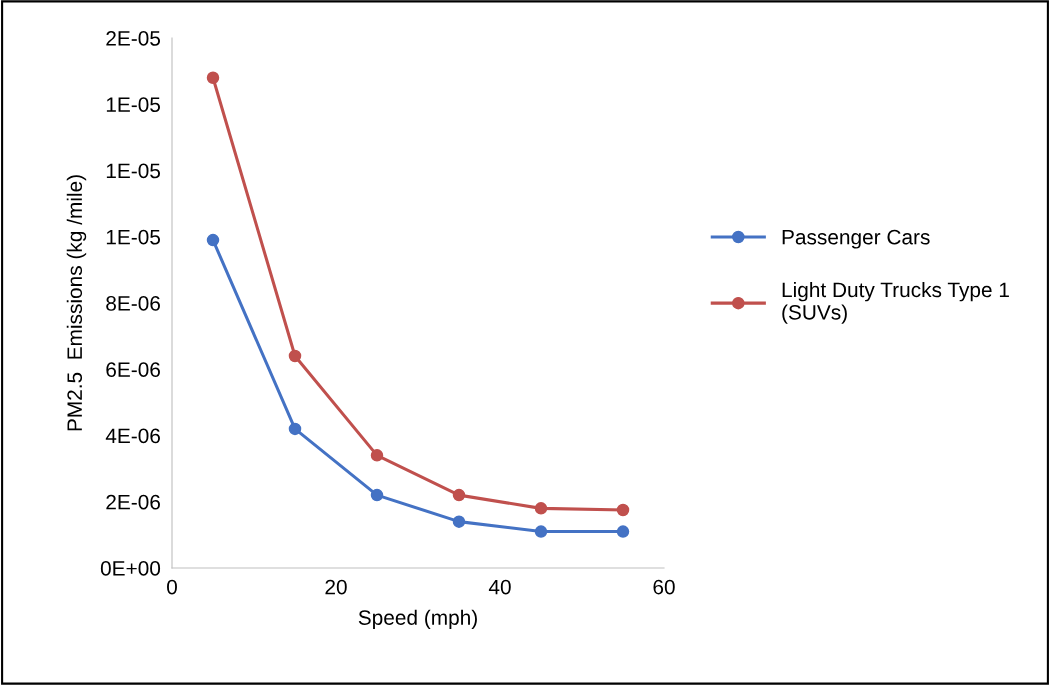 The image size is (1050, 685). What do you see at coordinates (133, 502) in the screenshot?
I see `y-tick-label: 2E-06` at bounding box center [133, 502].